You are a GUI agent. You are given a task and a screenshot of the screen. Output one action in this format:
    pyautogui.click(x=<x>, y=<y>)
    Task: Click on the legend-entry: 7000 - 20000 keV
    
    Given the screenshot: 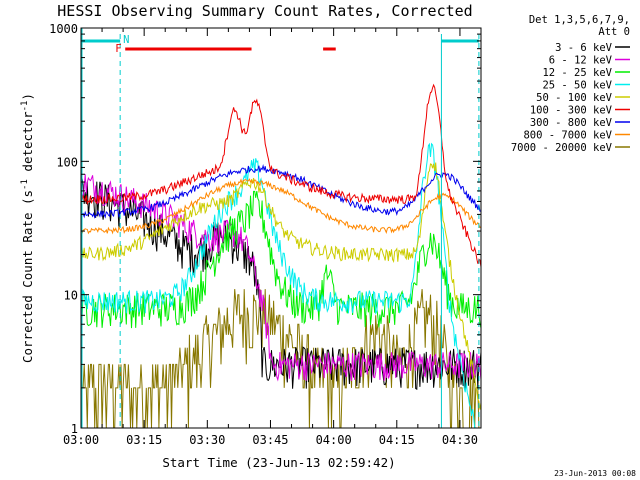 What is the action you would take?
    pyautogui.click(x=562, y=148)
    